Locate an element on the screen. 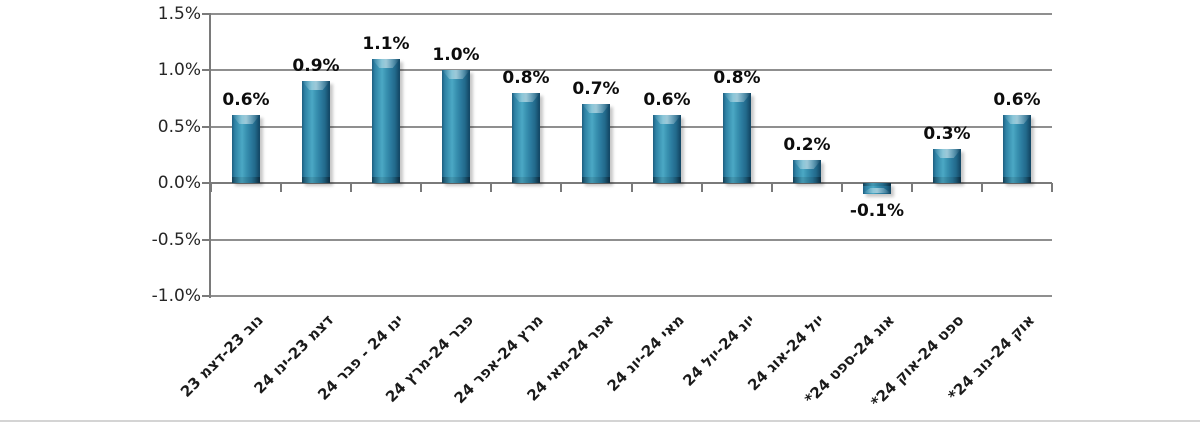  y-axis-tick-label: -0.5% is located at coordinates (176, 240).